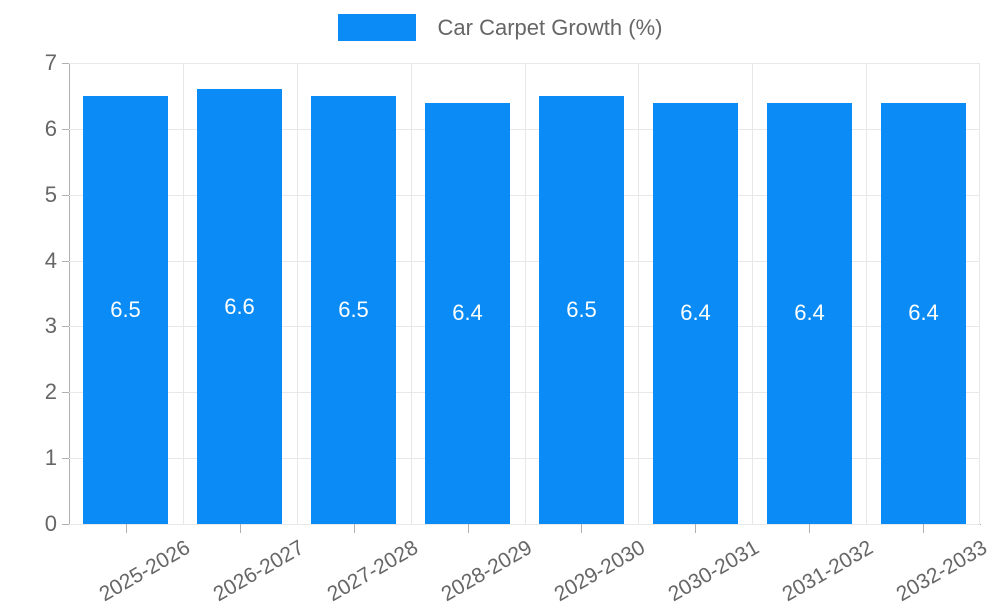 This screenshot has height=607, width=1000. Describe the element at coordinates (69, 294) in the screenshot. I see `y-axis-line` at that location.